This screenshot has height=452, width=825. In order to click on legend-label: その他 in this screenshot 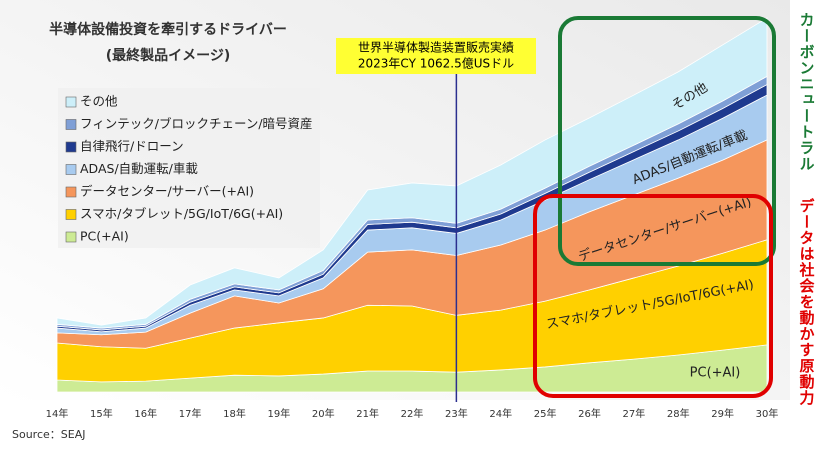, I will do `click(99, 101)`.